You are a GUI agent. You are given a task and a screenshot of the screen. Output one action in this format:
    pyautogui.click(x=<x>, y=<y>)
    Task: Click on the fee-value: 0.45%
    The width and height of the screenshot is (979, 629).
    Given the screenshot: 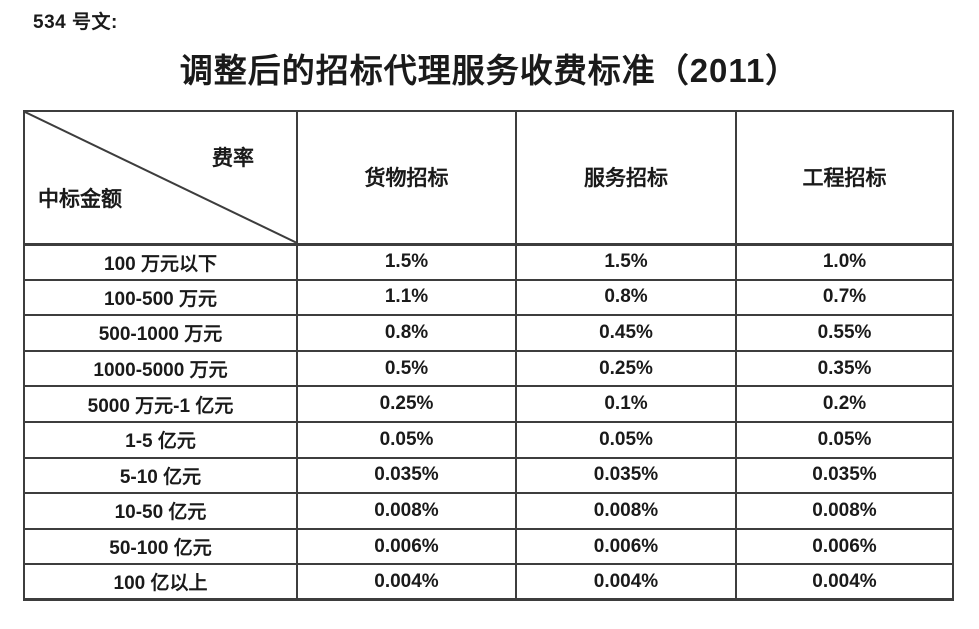 What is the action you would take?
    pyautogui.click(x=626, y=333)
    